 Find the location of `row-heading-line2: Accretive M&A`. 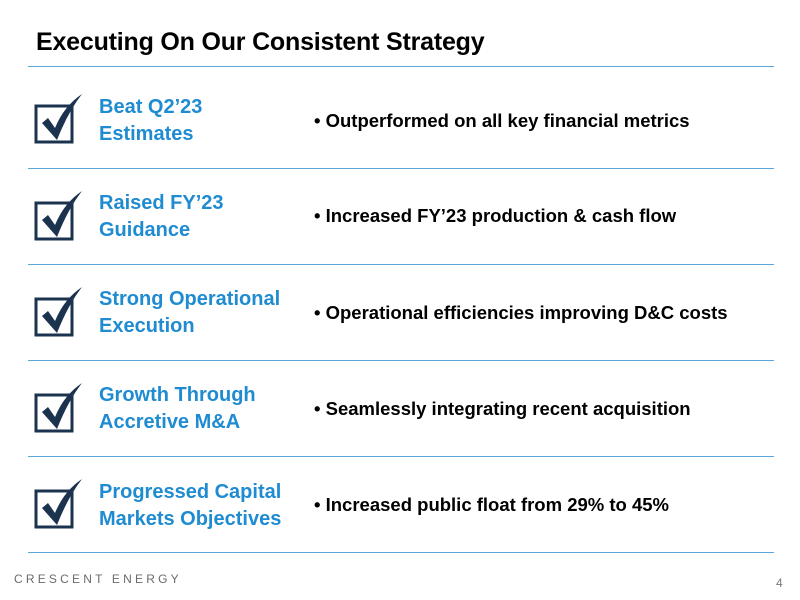

row-heading-line2: Accretive M&A is located at coordinates (170, 422).